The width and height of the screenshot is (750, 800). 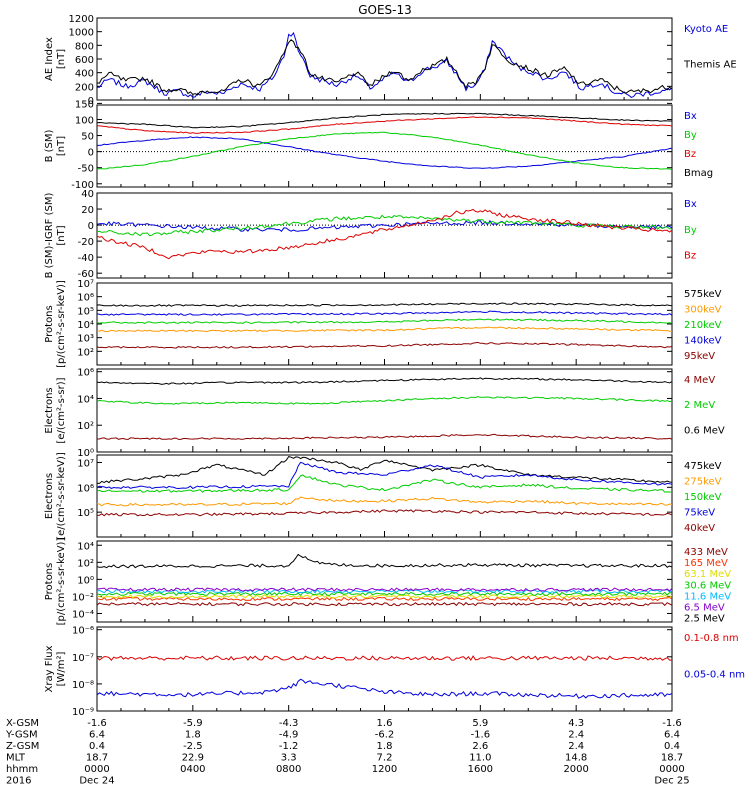 What do you see at coordinates (192, 769) in the screenshot?
I see `ephemeris-value: 0400` at bounding box center [192, 769].